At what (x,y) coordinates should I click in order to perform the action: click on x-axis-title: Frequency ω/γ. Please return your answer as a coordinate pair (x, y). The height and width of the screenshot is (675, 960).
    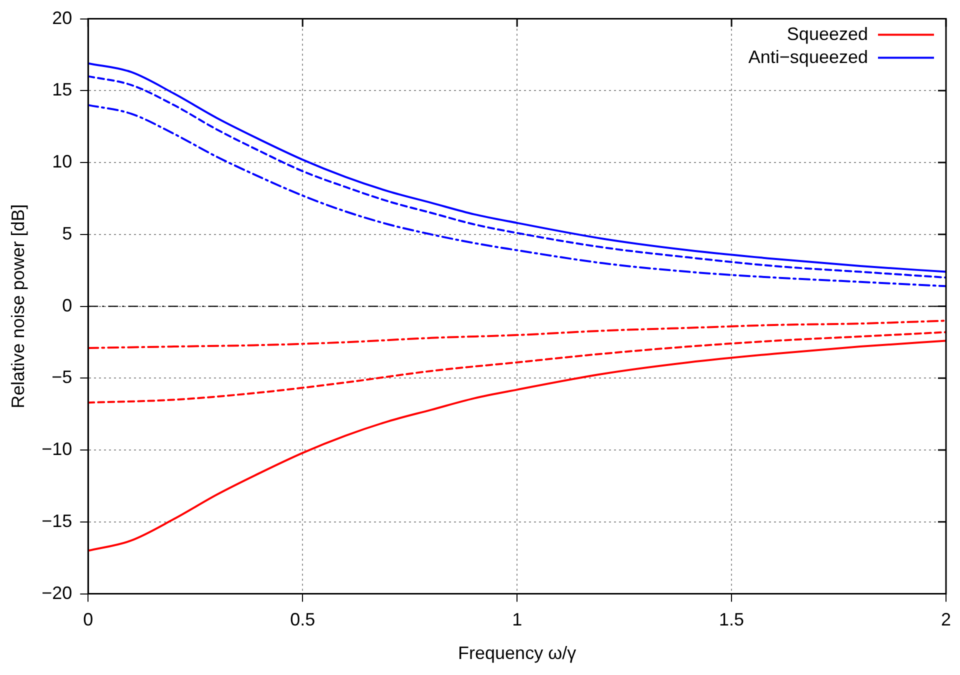
    Looking at the image, I should click on (517, 653).